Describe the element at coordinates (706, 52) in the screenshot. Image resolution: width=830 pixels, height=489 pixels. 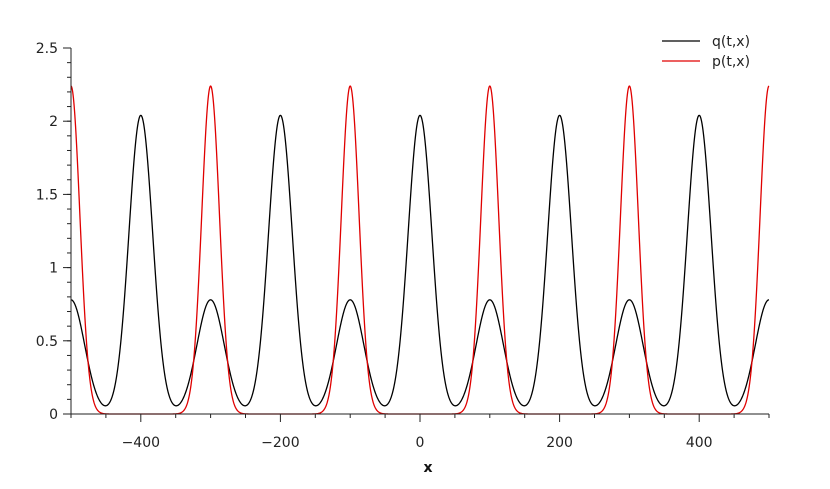
I see `legend: q(t,x) p(t,x)` at that location.